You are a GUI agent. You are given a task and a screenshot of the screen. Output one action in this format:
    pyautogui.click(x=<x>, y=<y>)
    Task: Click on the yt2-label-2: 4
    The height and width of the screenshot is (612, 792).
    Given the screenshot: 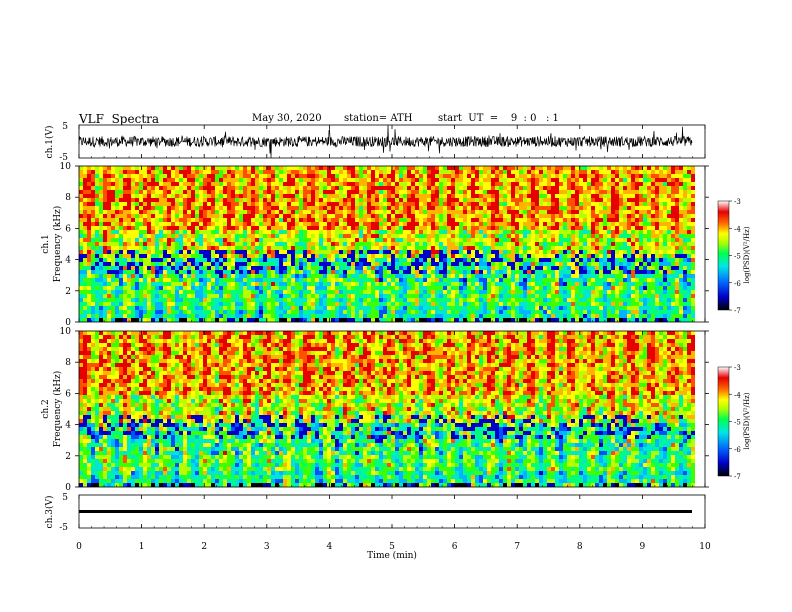 What is the action you would take?
    pyautogui.click(x=68, y=426)
    